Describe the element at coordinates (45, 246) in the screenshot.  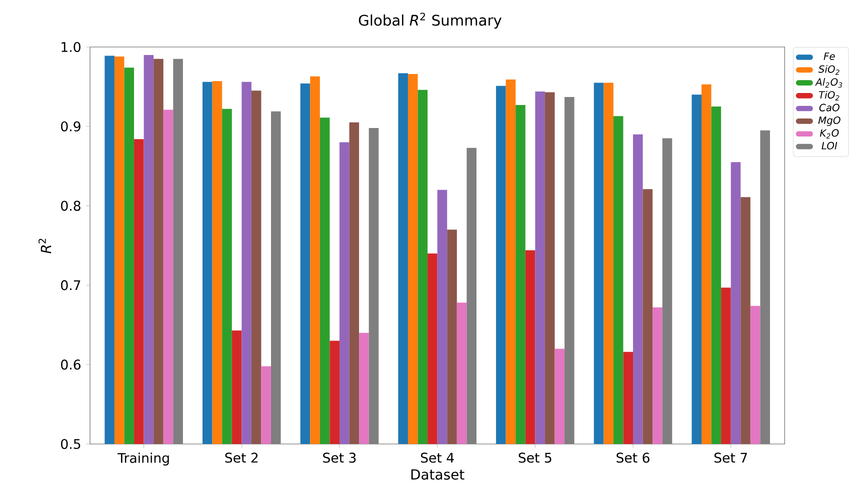
I see `y-axis-title: R$^{2}$` at that location.